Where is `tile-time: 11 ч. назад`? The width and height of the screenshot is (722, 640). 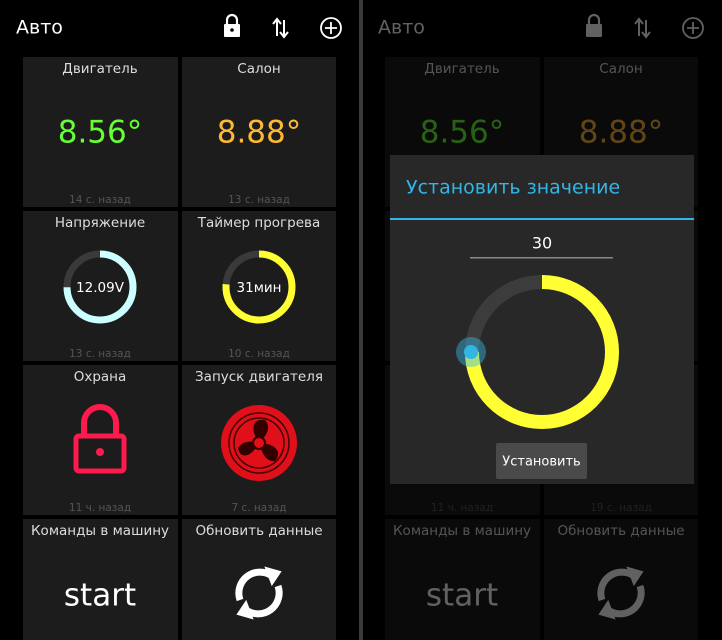
tile-time: 11 ч. назад is located at coordinates (100, 508).